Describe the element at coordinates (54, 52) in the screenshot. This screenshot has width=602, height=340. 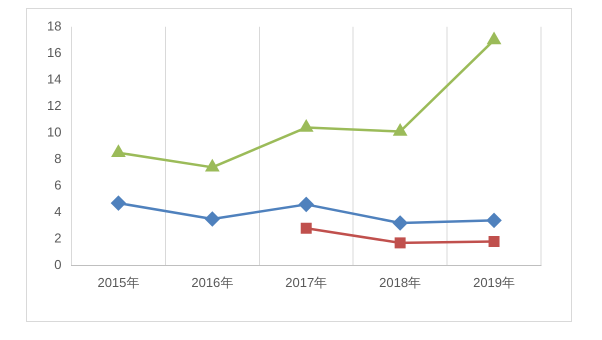
I see `y-tick-label: 16` at that location.